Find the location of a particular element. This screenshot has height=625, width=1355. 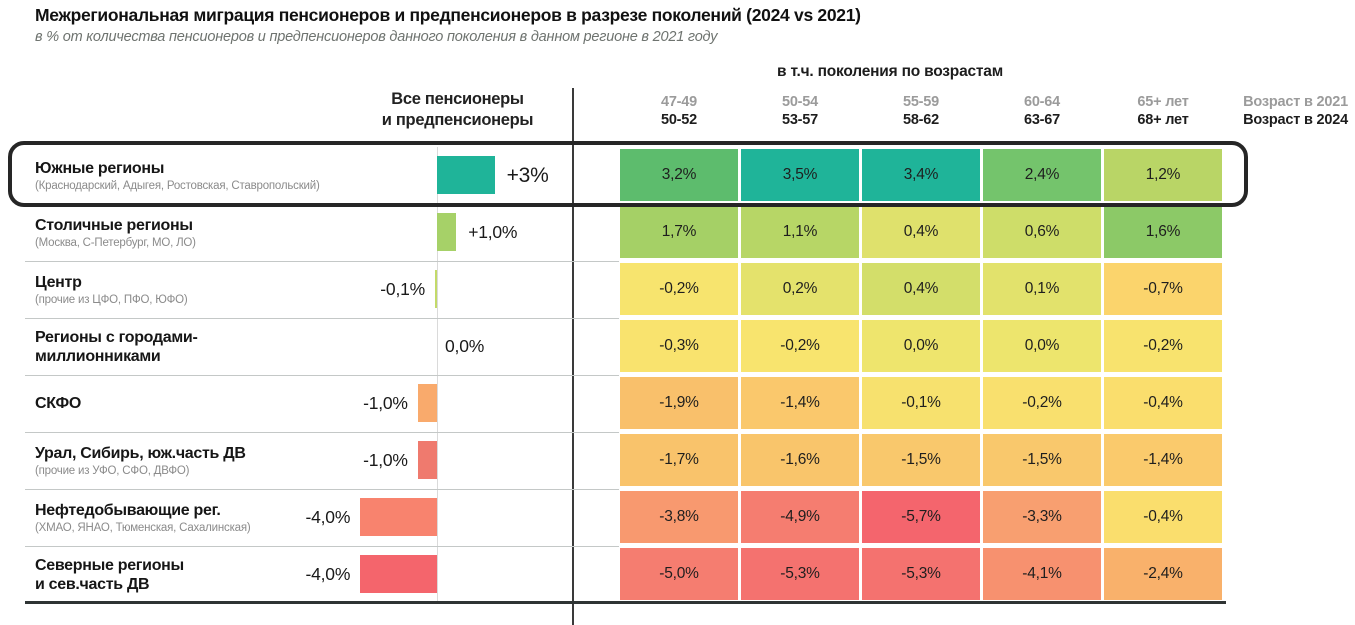

region-label: СКФО is located at coordinates (190, 403).